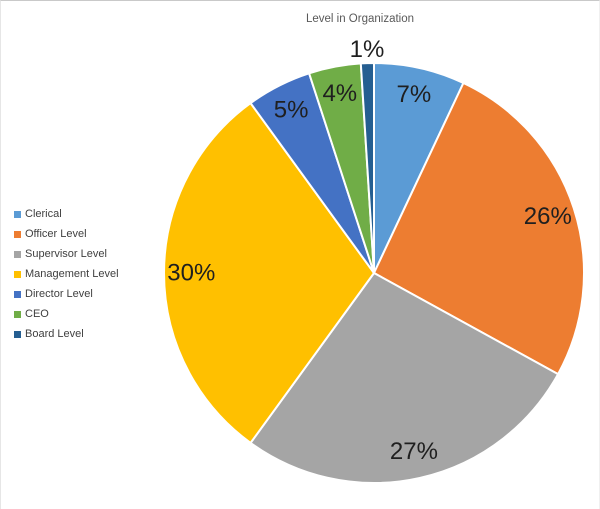 The image size is (600, 509). Describe the element at coordinates (17, 254) in the screenshot. I see `legend-swatch-supervisor-level` at that location.